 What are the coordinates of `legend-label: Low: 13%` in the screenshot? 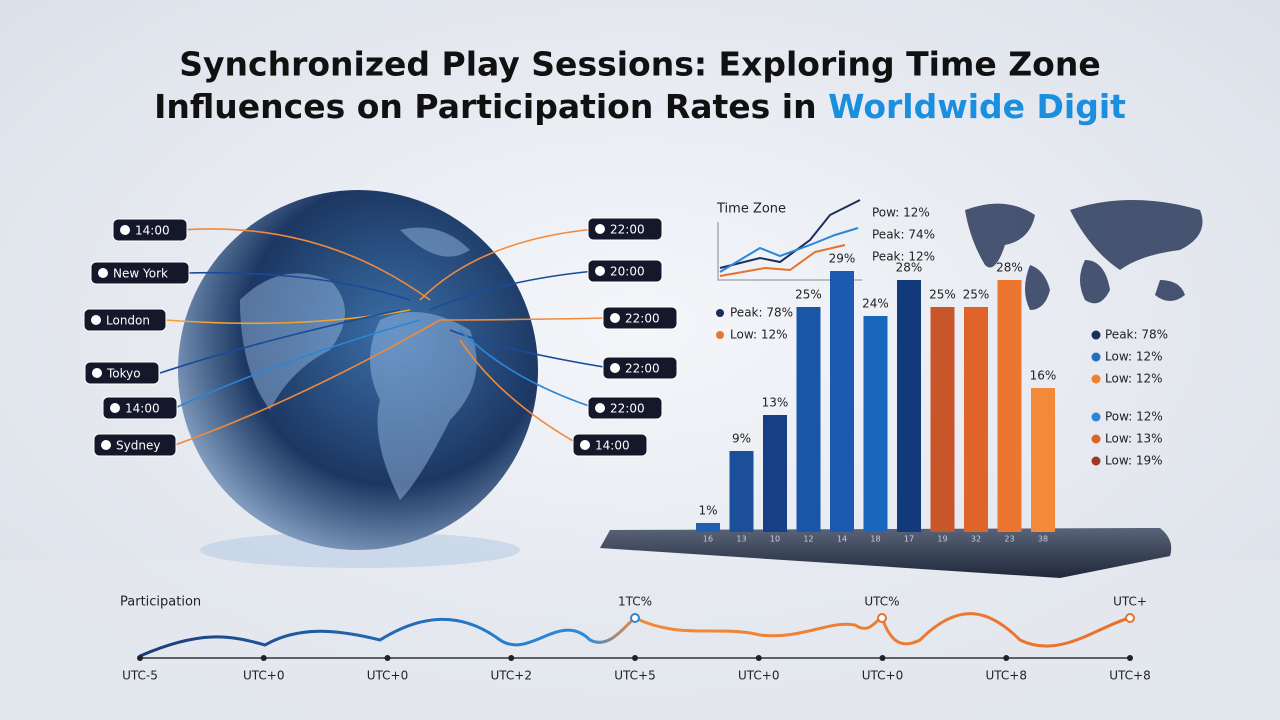 It's located at (1134, 439).